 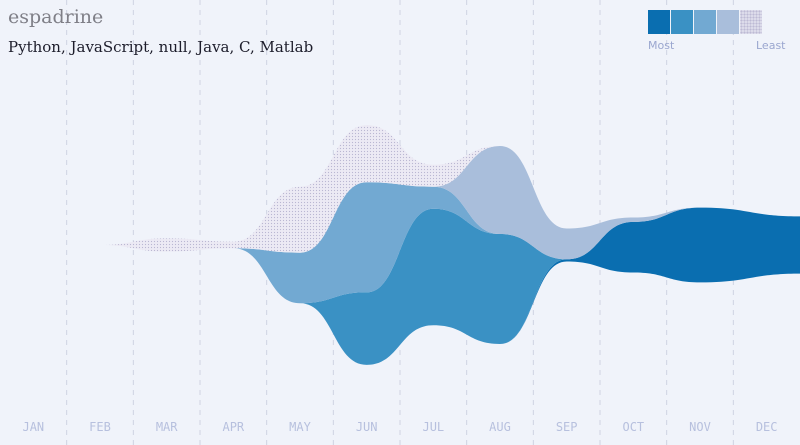 What do you see at coordinates (633, 427) in the screenshot?
I see `x-tick-label: OCT` at bounding box center [633, 427].